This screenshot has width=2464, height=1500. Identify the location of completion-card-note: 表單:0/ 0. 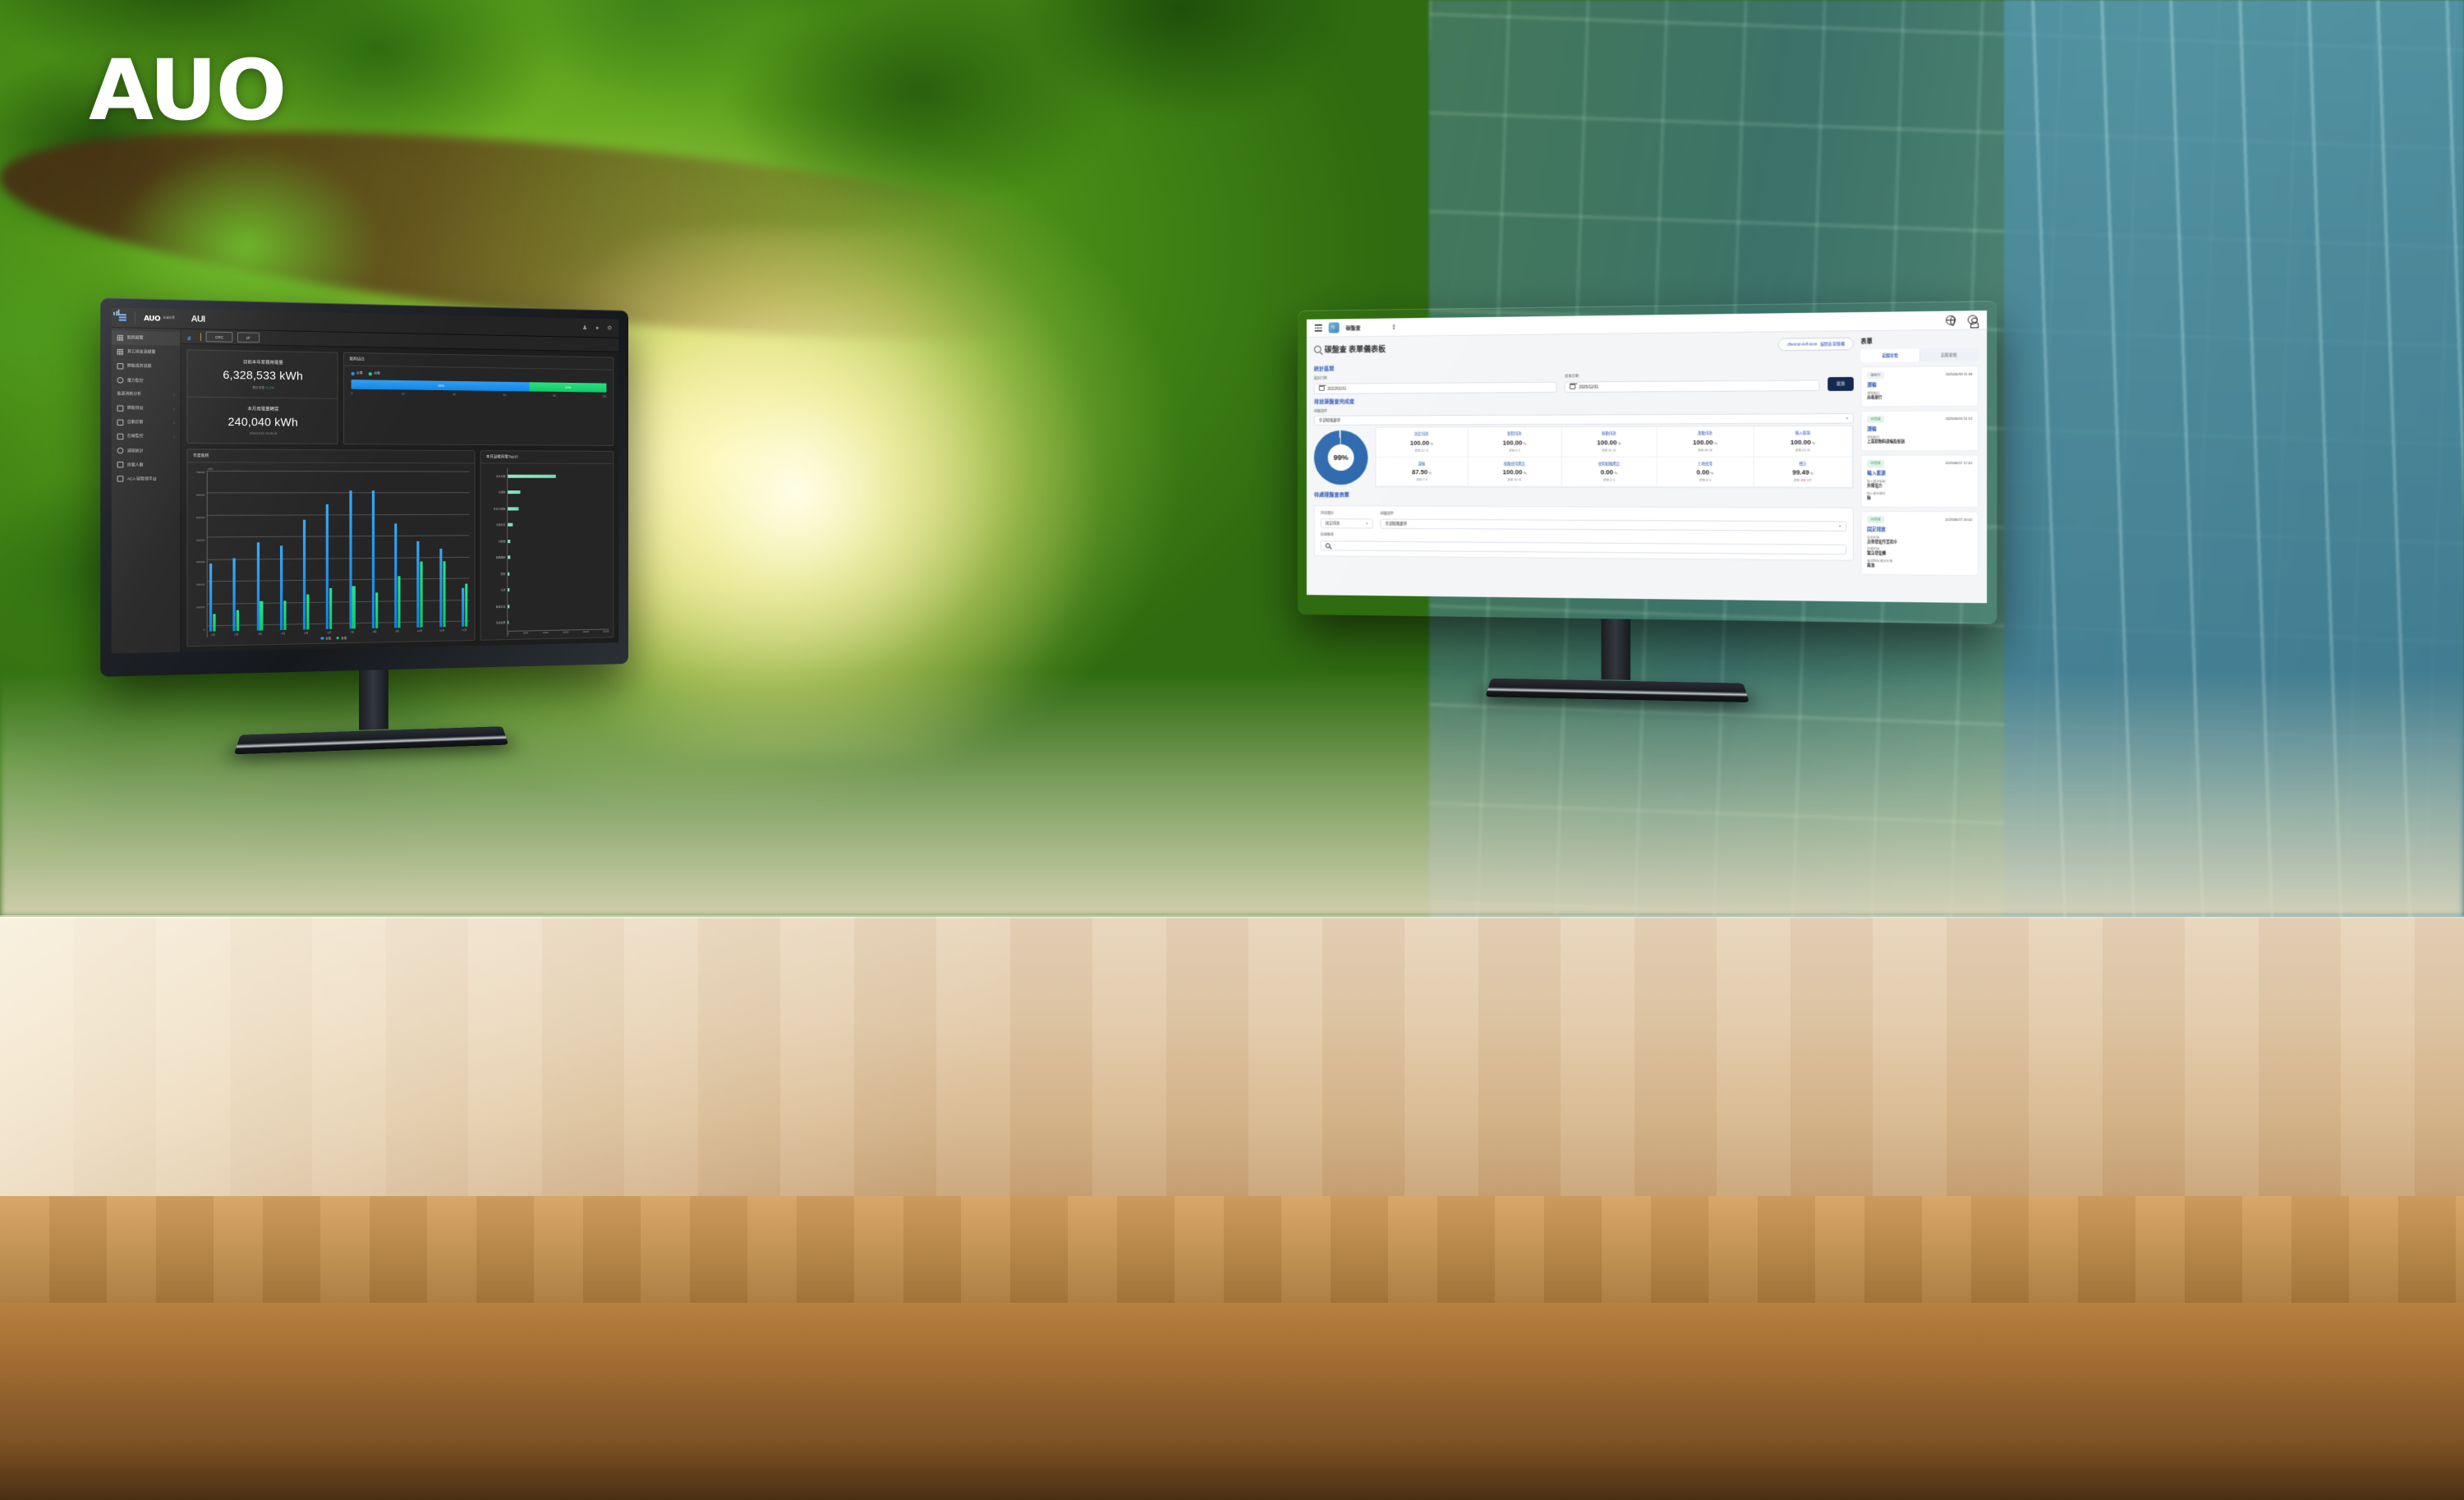
(1705, 480).